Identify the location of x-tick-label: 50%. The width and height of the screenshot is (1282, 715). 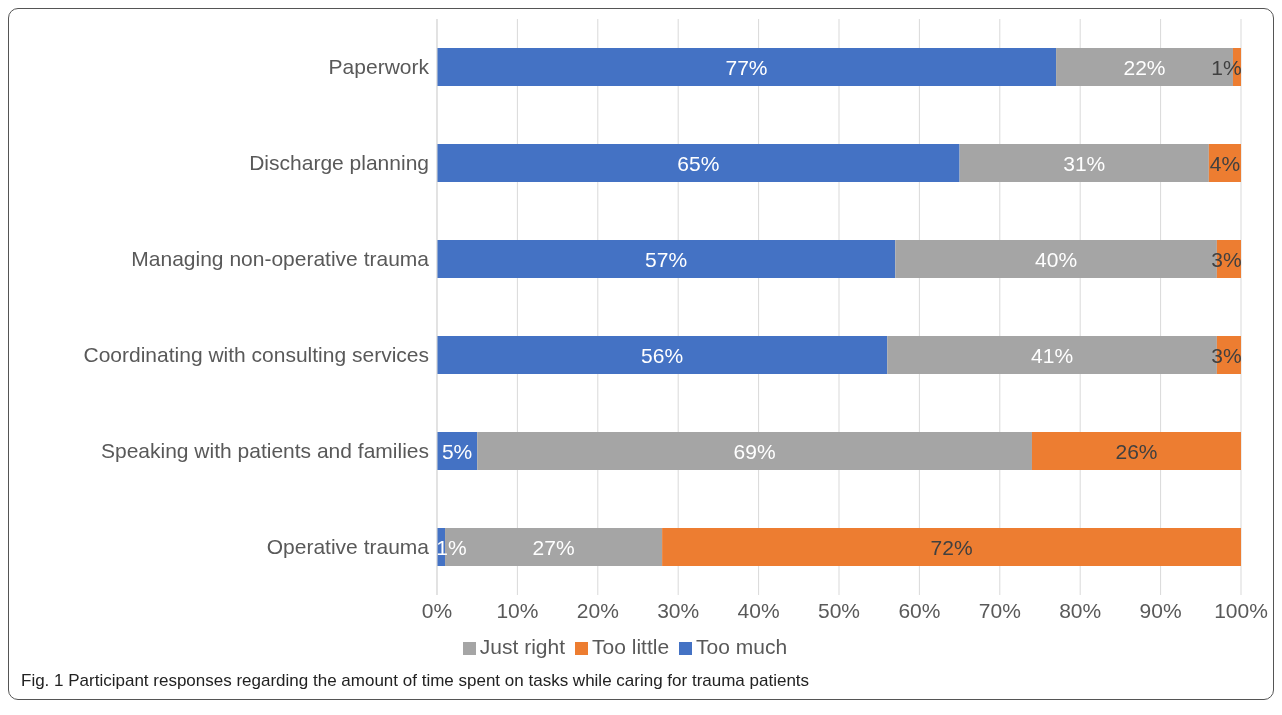
(839, 610).